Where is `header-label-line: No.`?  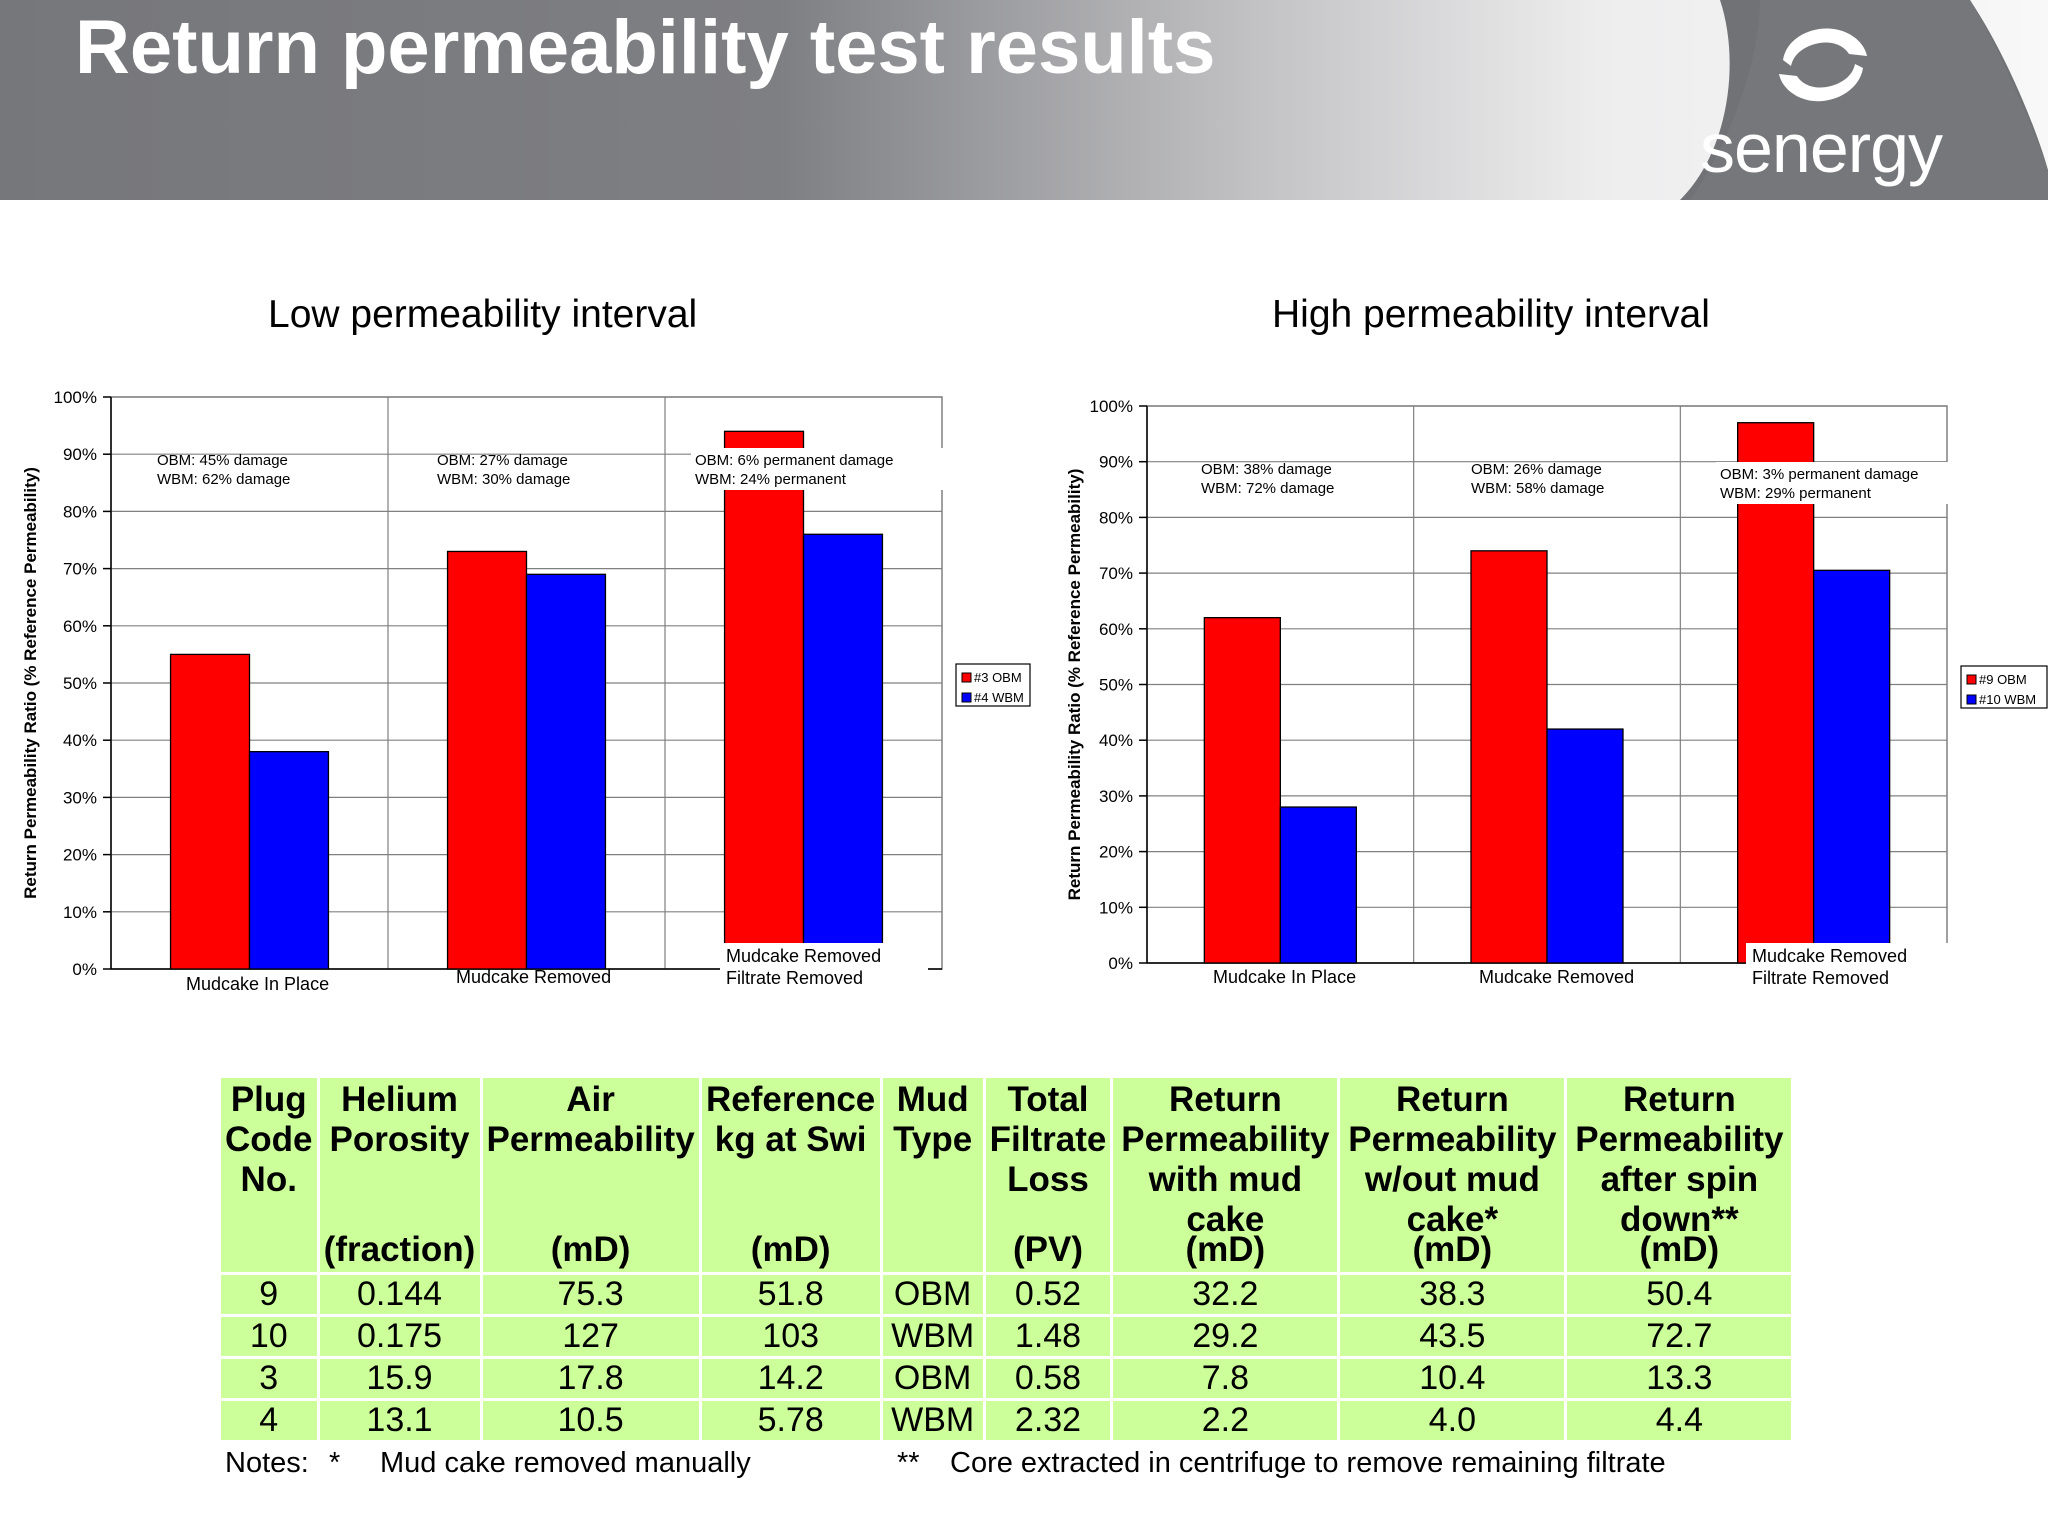 header-label-line: No. is located at coordinates (268, 1179).